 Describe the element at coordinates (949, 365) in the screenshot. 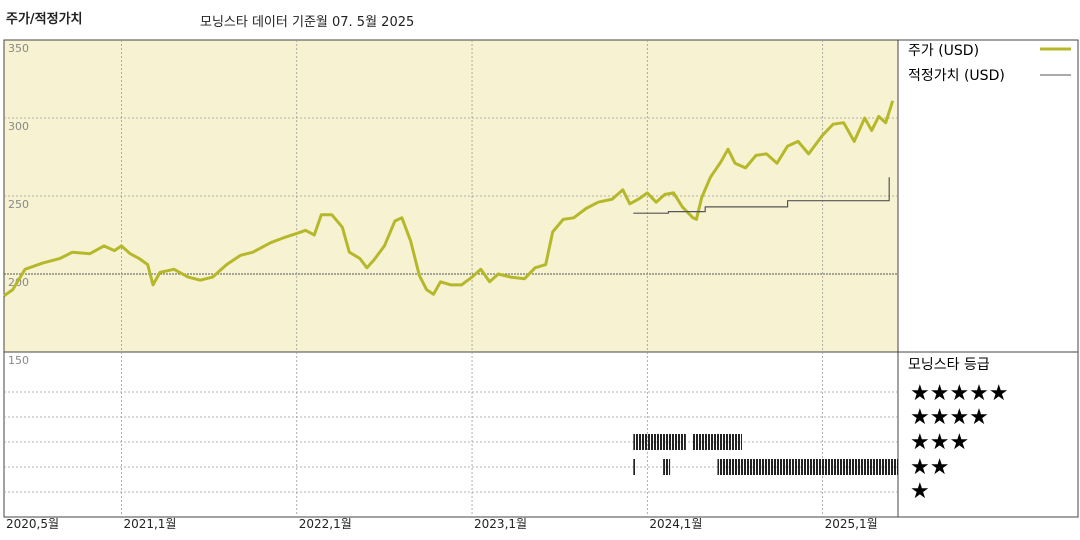

I see `rating-title: 모닝스타 등급` at that location.